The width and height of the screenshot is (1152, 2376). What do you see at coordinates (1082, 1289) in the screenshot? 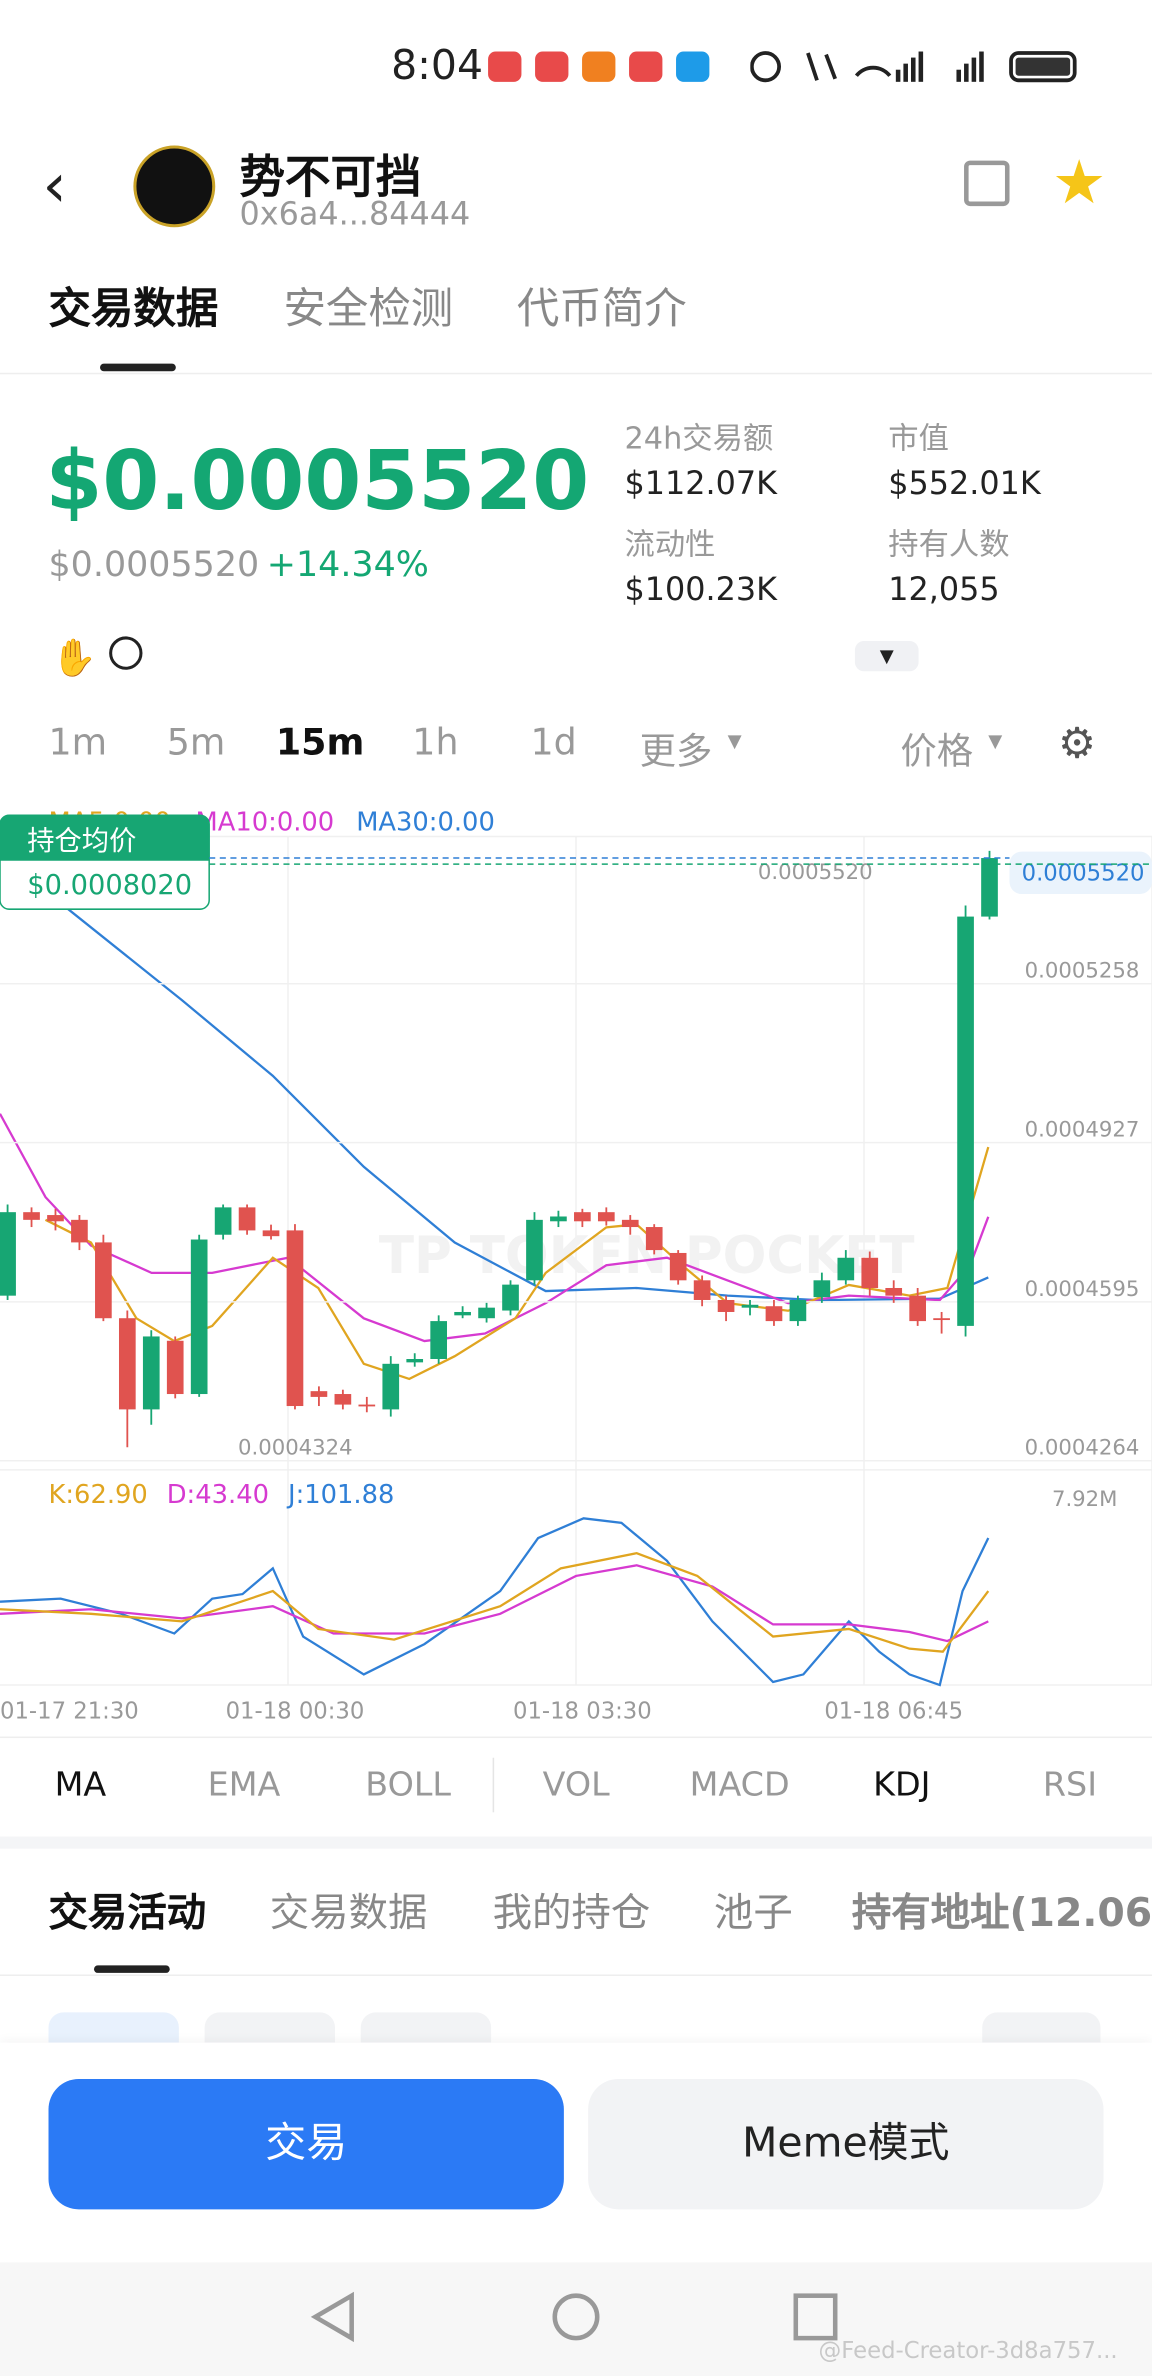
I see `y-tick-label: 0.0004595` at bounding box center [1082, 1289].